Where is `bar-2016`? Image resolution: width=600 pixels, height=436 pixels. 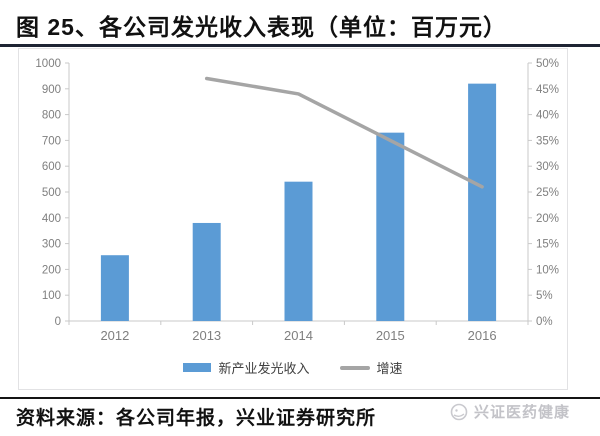
bar-2016 is located at coordinates (482, 202).